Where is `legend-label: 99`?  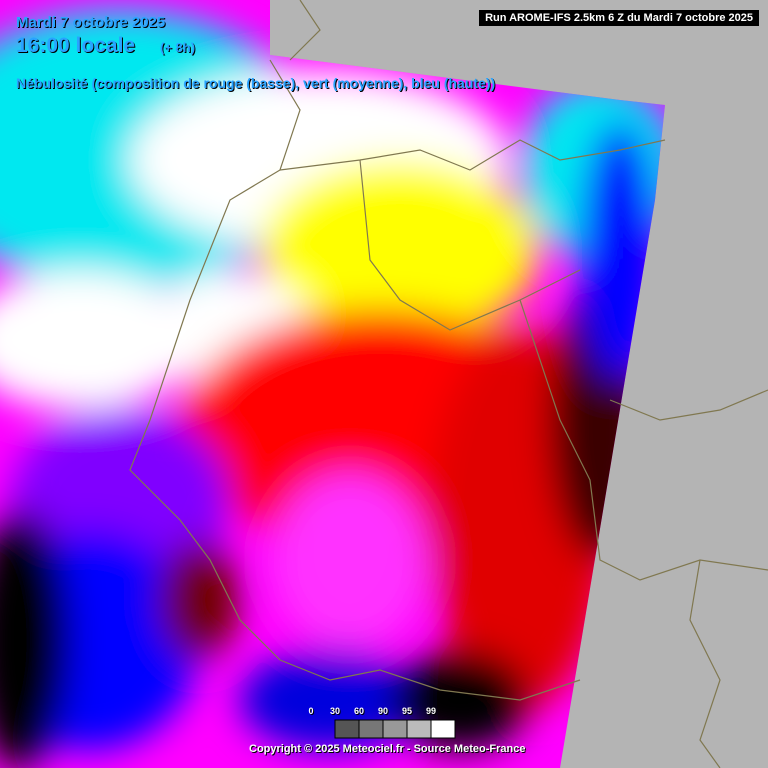 legend-label: 99 is located at coordinates (430, 711).